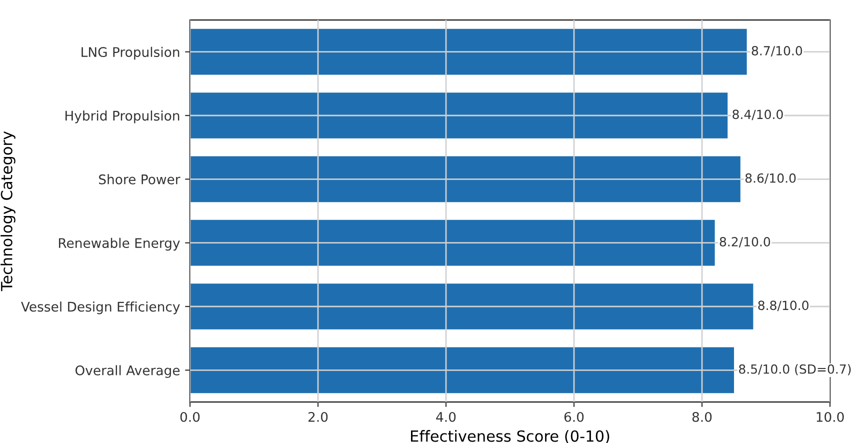 Image resolution: width=851 pixels, height=443 pixels. What do you see at coordinates (318, 417) in the screenshot?
I see `x-tick-label: 2.0` at bounding box center [318, 417].